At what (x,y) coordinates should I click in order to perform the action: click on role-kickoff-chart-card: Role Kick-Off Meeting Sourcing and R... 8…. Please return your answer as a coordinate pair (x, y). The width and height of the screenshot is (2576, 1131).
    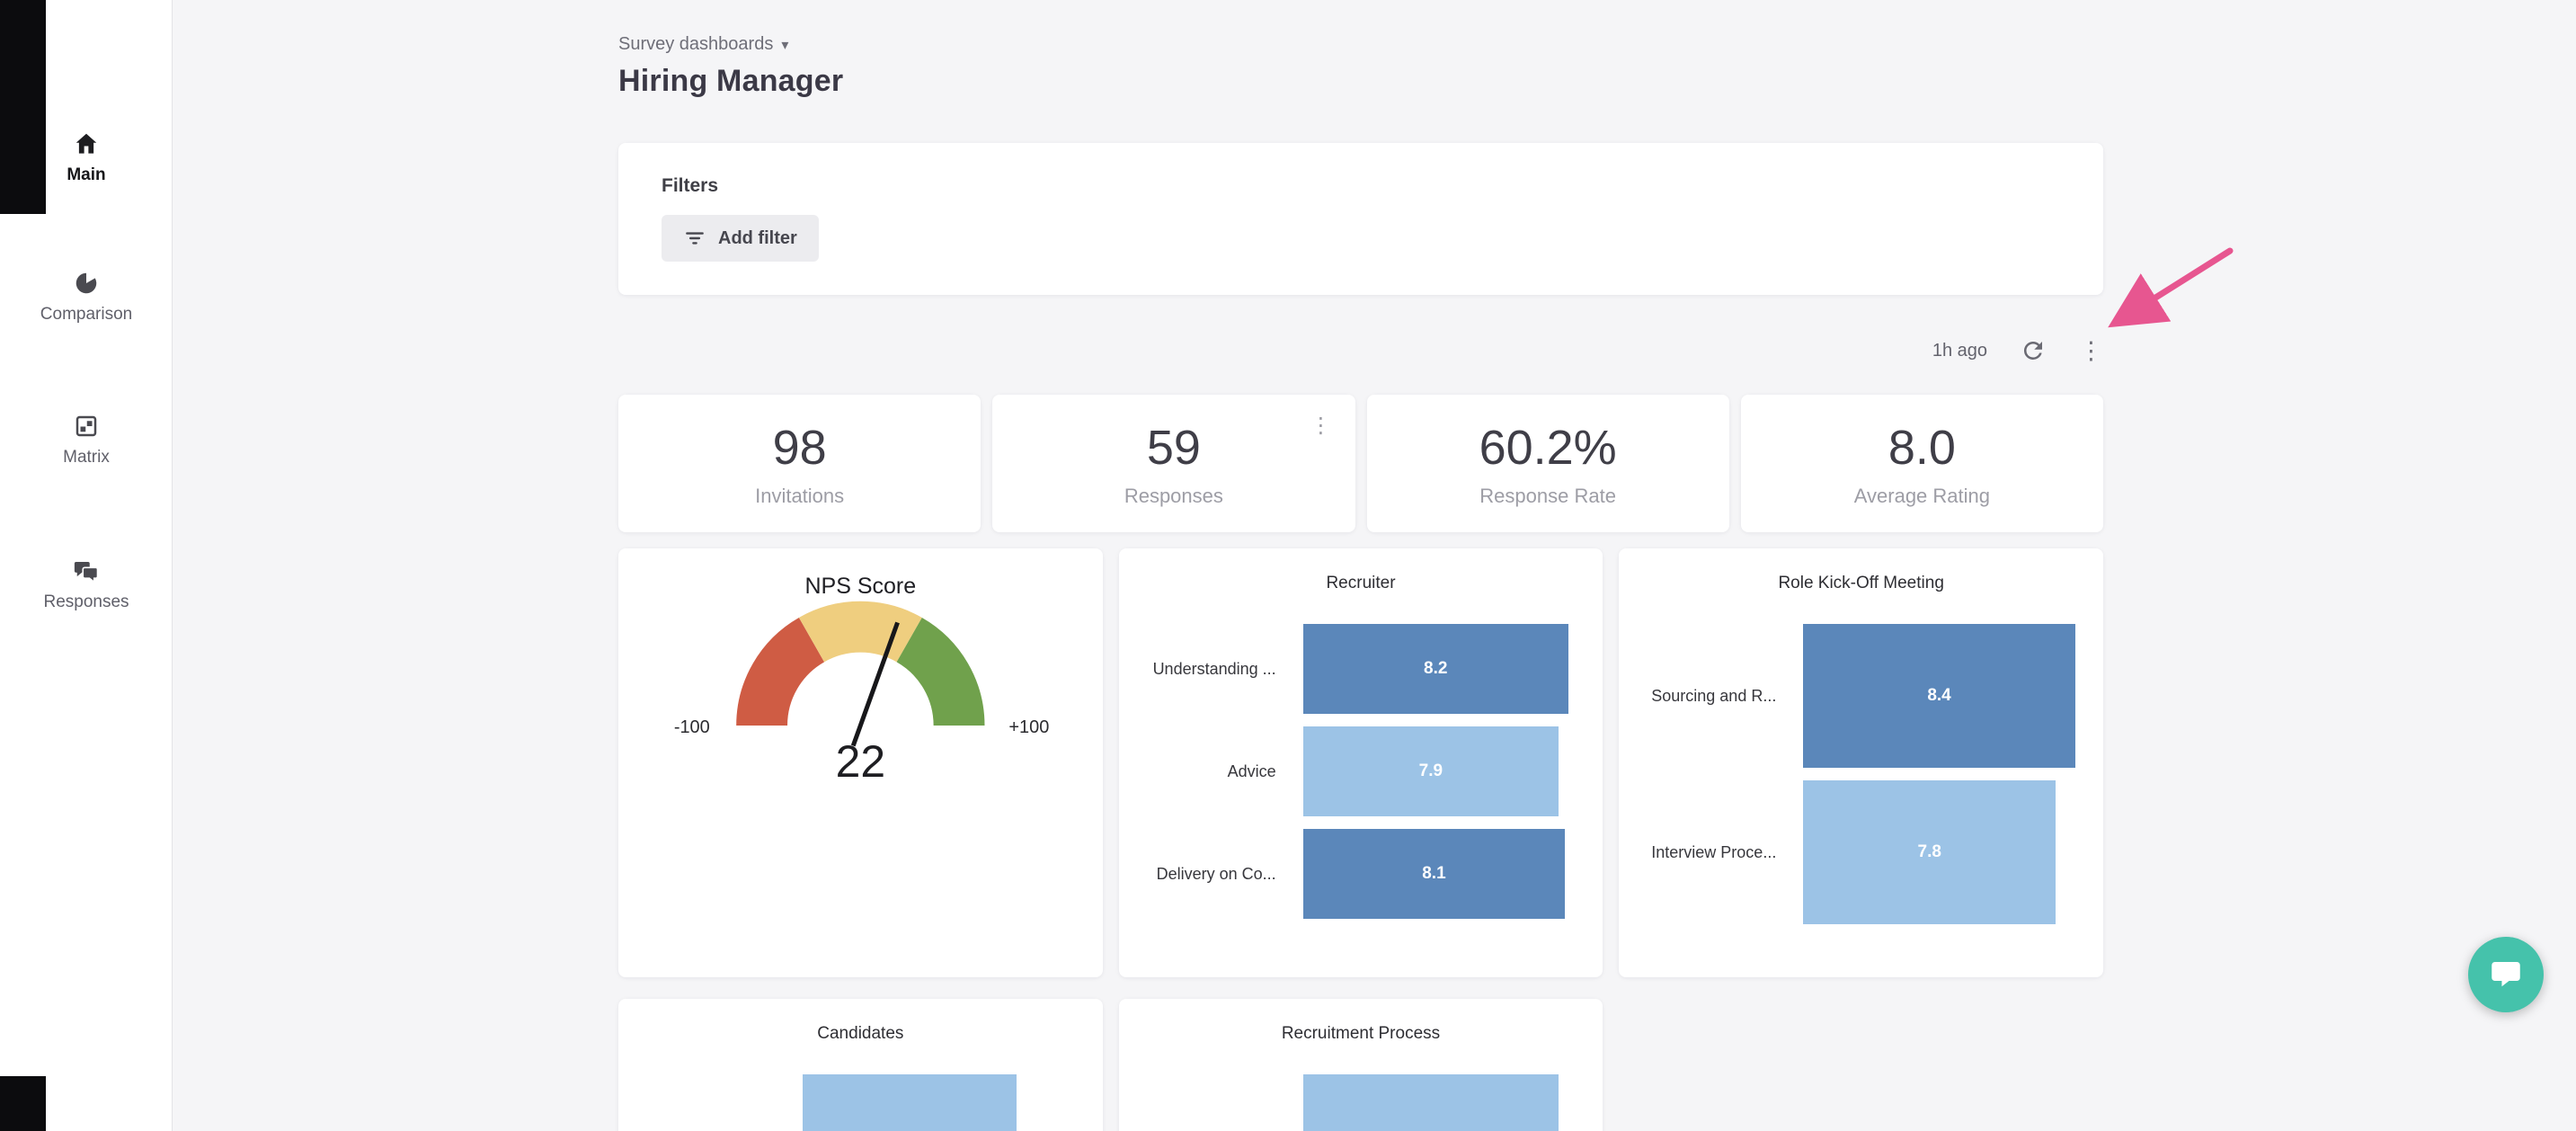
    Looking at the image, I should click on (1861, 762).